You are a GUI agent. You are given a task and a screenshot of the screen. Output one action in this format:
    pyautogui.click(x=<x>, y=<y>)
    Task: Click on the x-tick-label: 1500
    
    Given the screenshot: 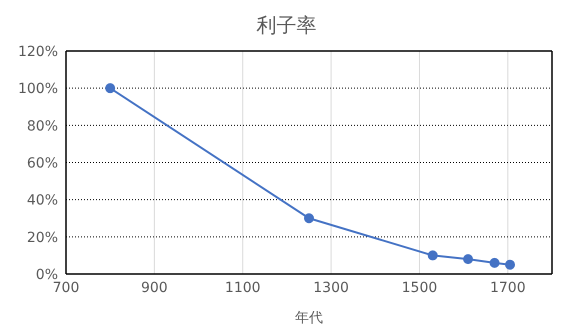 What is the action you would take?
    pyautogui.click(x=420, y=288)
    